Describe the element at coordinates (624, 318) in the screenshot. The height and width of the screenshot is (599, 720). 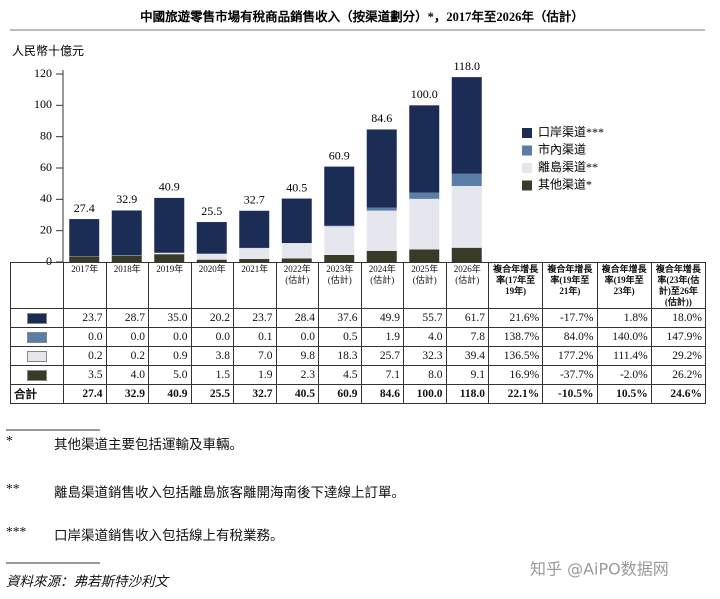
I see `cagr-value: 1.8%` at that location.